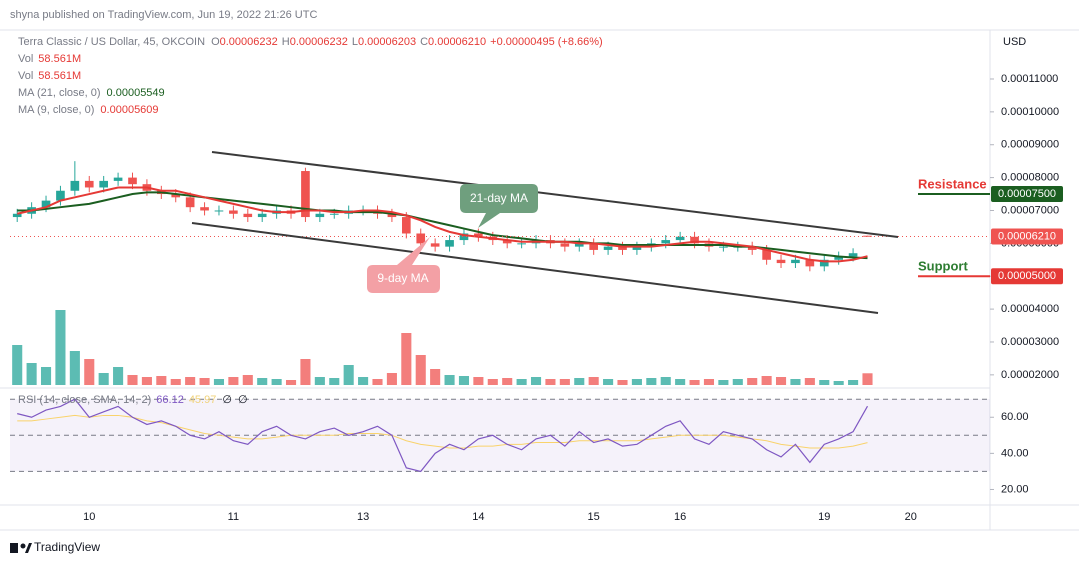  What do you see at coordinates (67, 547) in the screenshot?
I see `brand-text: TradingView` at bounding box center [67, 547].